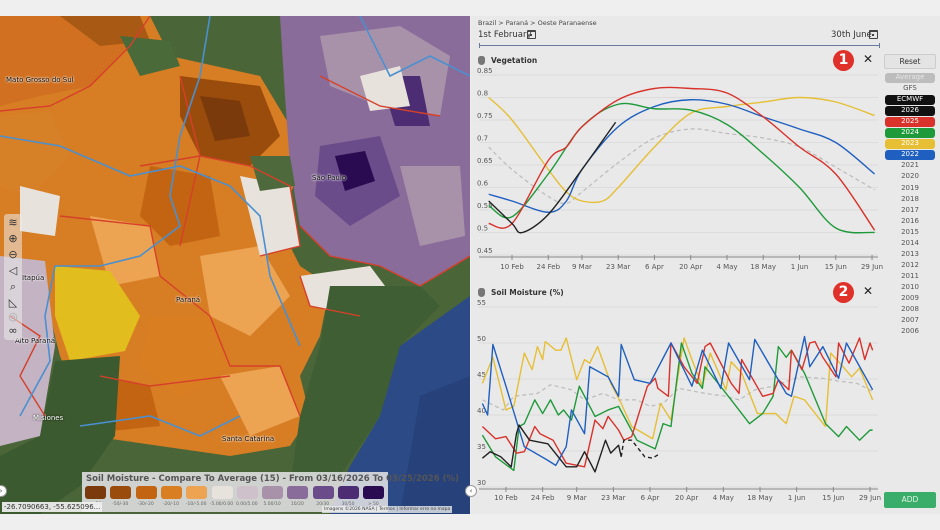  Describe the element at coordinates (481, 447) in the screenshot. I see `y-tick-label: 35` at that location.